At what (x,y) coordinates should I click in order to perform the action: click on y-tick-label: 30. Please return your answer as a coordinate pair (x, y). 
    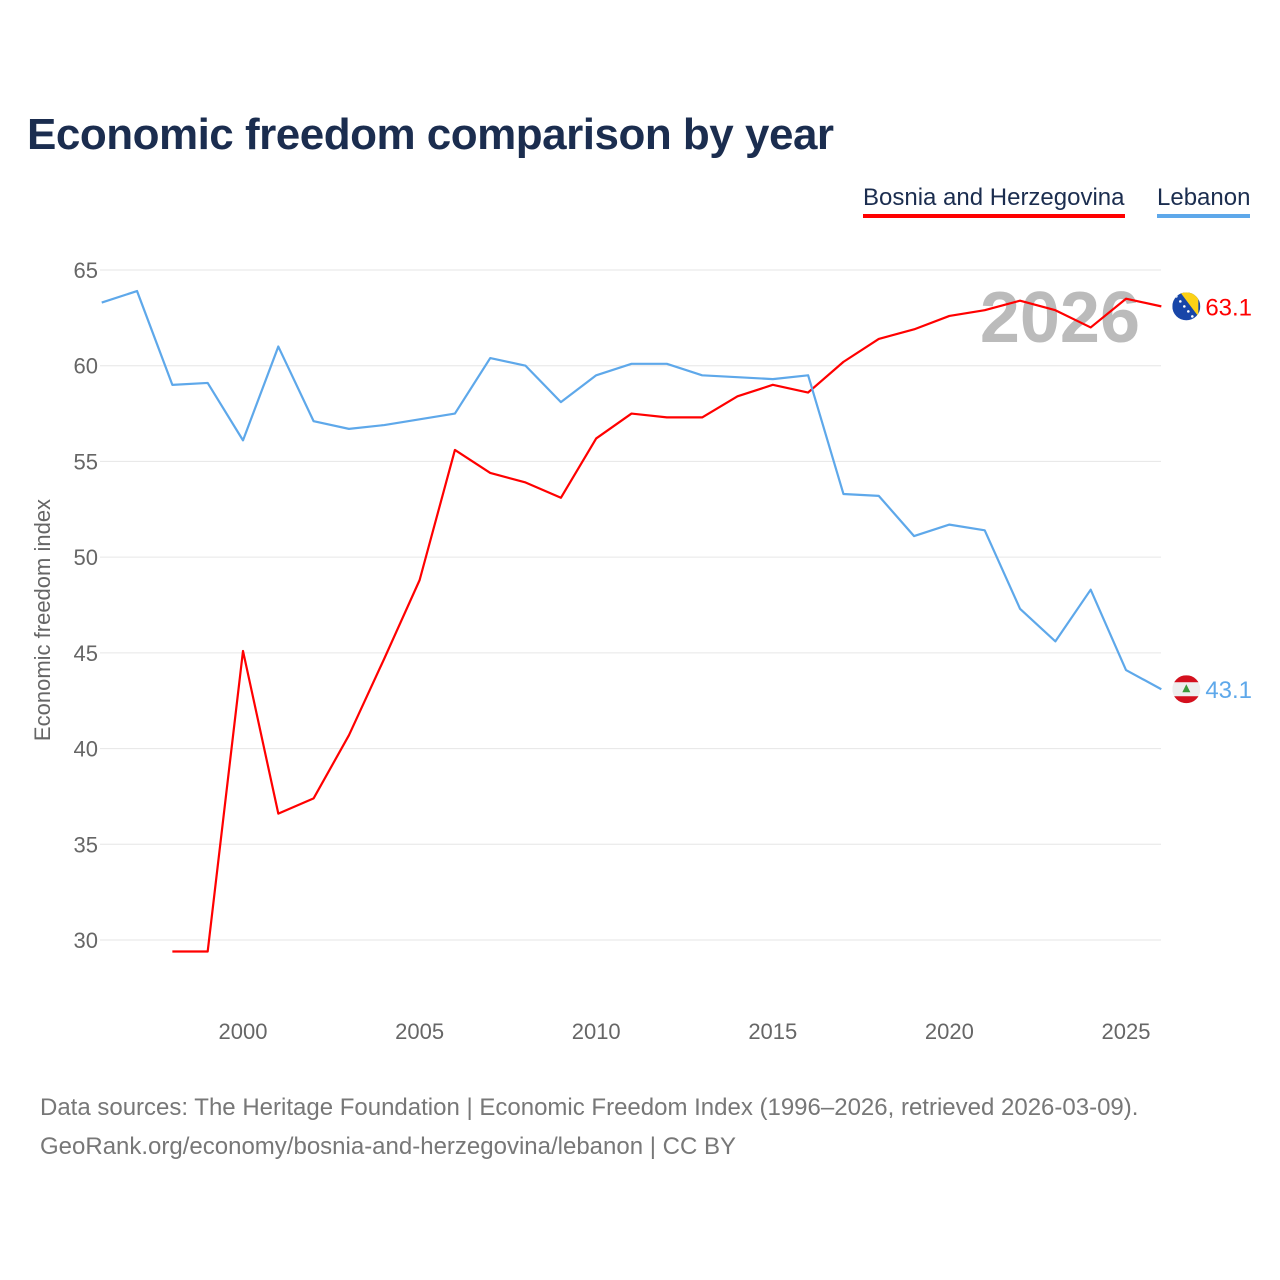
    Looking at the image, I should click on (86, 940).